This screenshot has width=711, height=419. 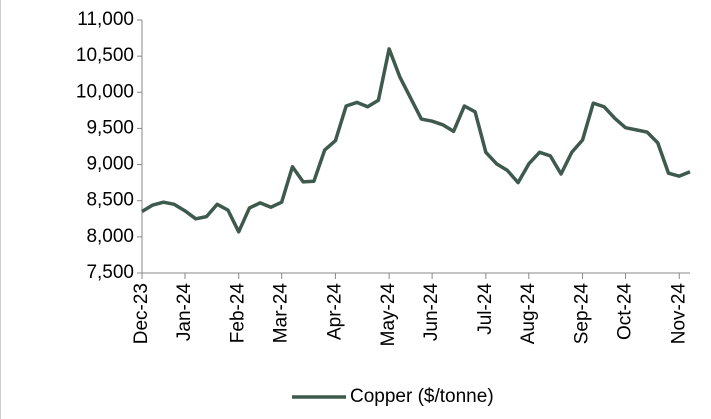 What do you see at coordinates (528, 314) in the screenshot?
I see `x-tick-label: Aug-24` at bounding box center [528, 314].